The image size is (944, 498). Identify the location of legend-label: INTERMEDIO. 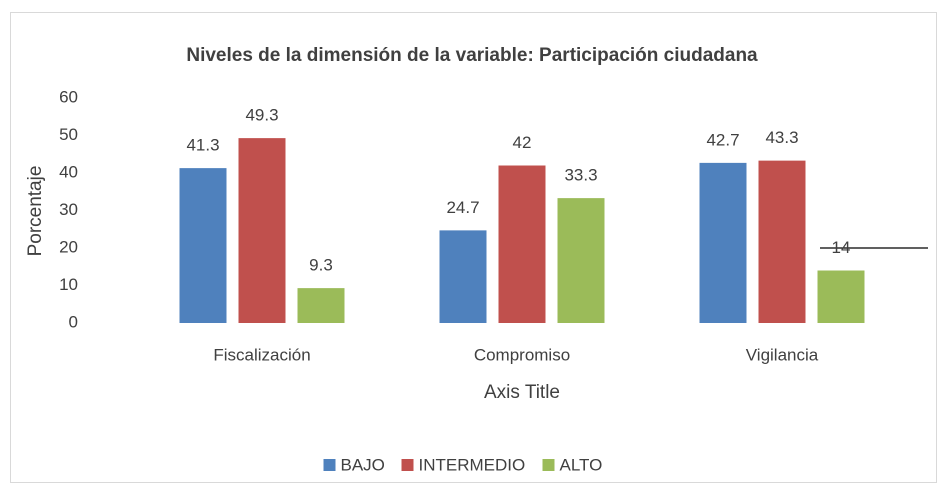
(472, 464).